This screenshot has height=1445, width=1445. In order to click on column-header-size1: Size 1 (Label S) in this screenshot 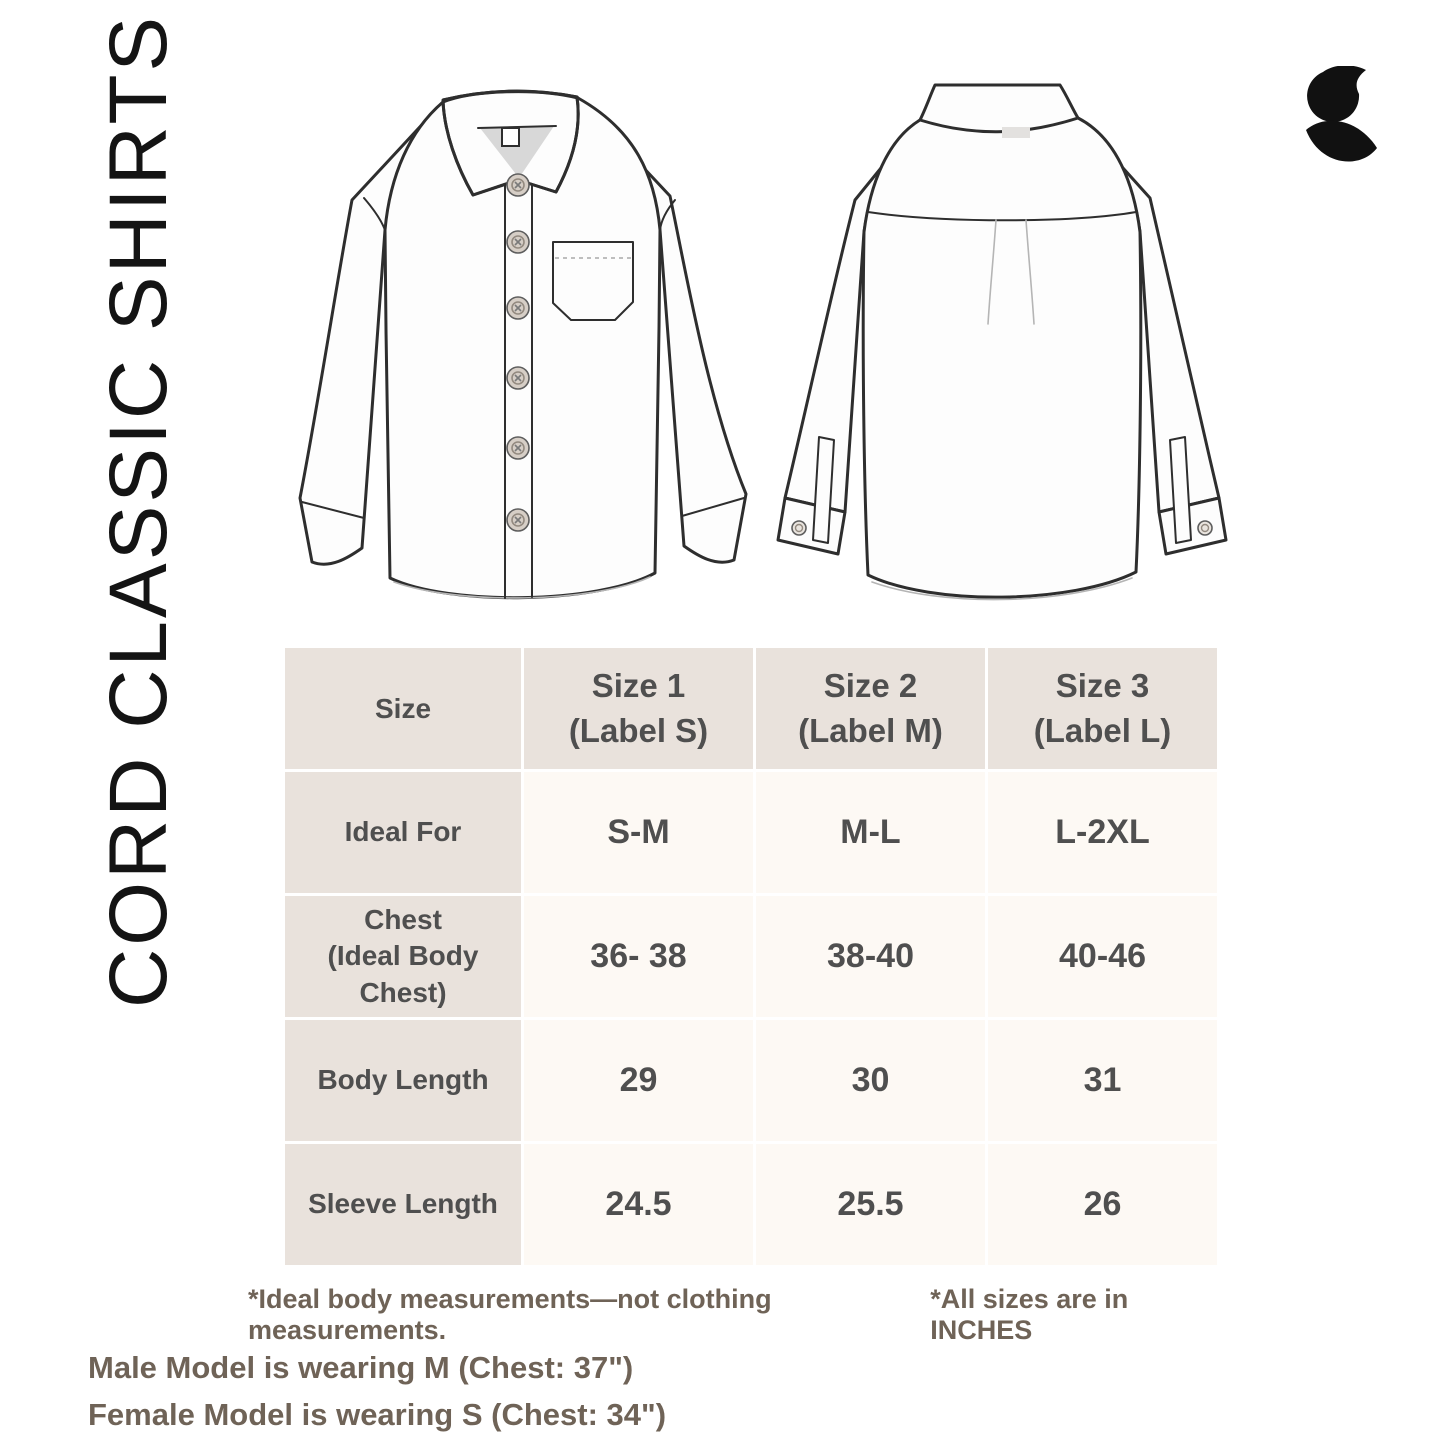, I will do `click(638, 708)`.